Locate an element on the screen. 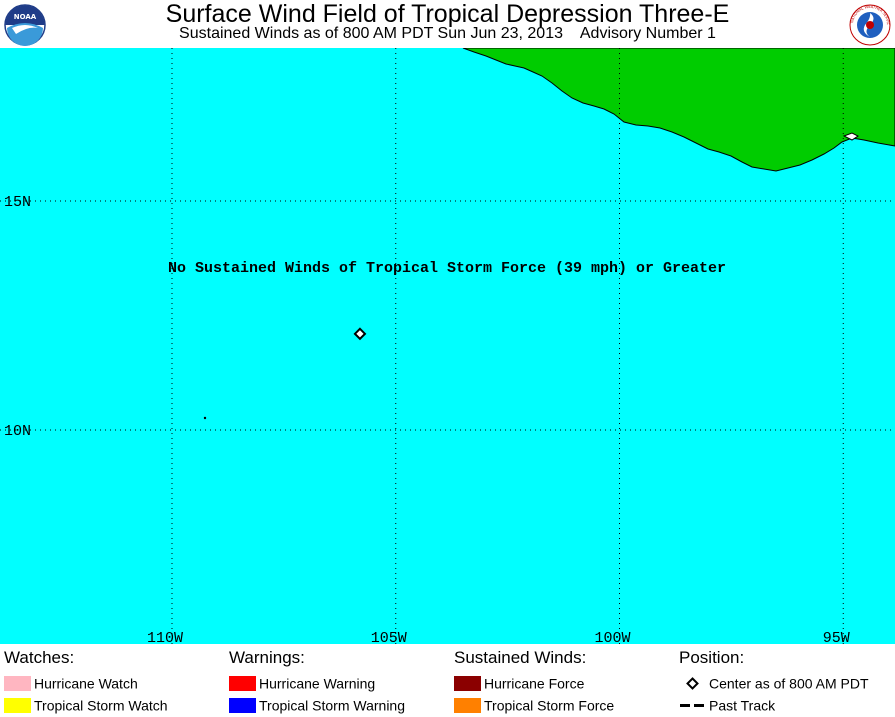 This screenshot has height=717, width=895. coastal-islet is located at coordinates (850, 136).